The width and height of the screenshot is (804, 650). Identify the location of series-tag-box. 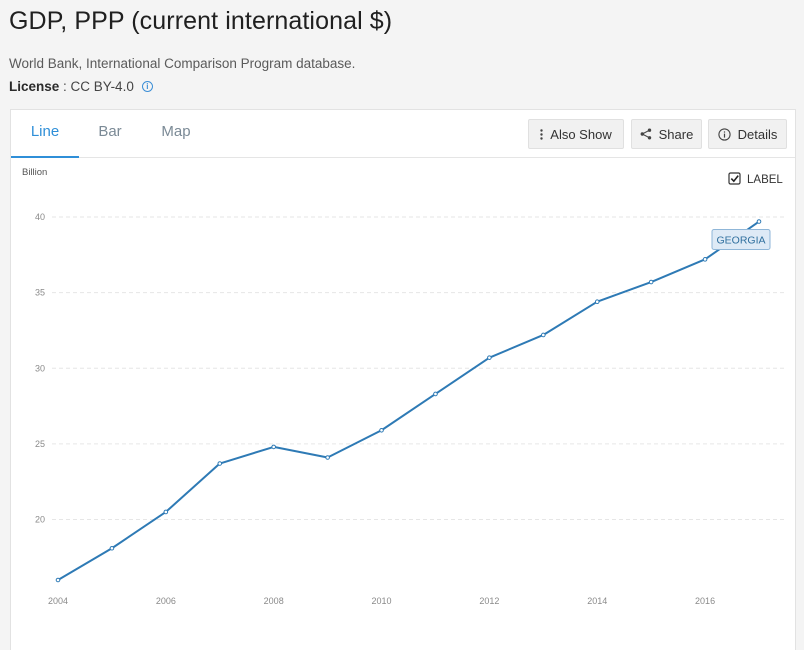
(741, 240).